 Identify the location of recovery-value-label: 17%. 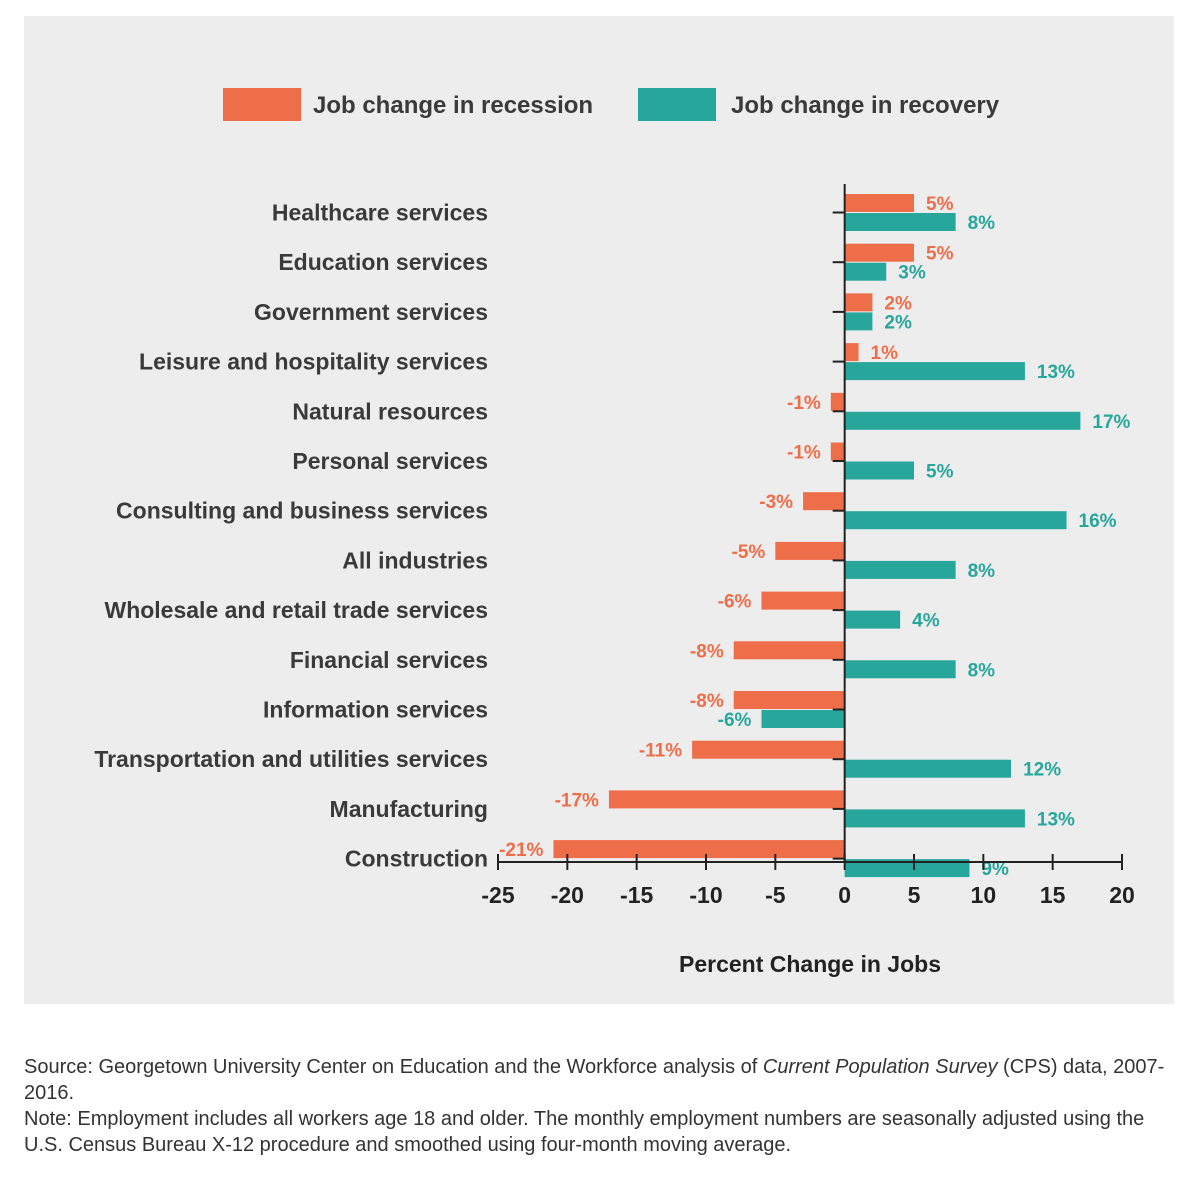
(1111, 422).